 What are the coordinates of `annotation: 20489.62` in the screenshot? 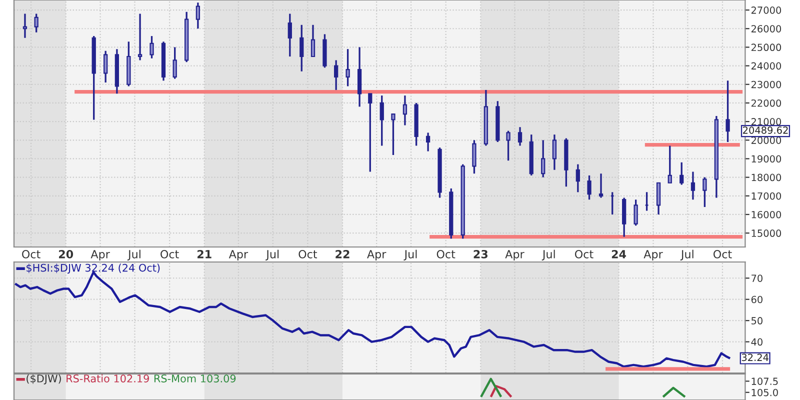 It's located at (765, 130).